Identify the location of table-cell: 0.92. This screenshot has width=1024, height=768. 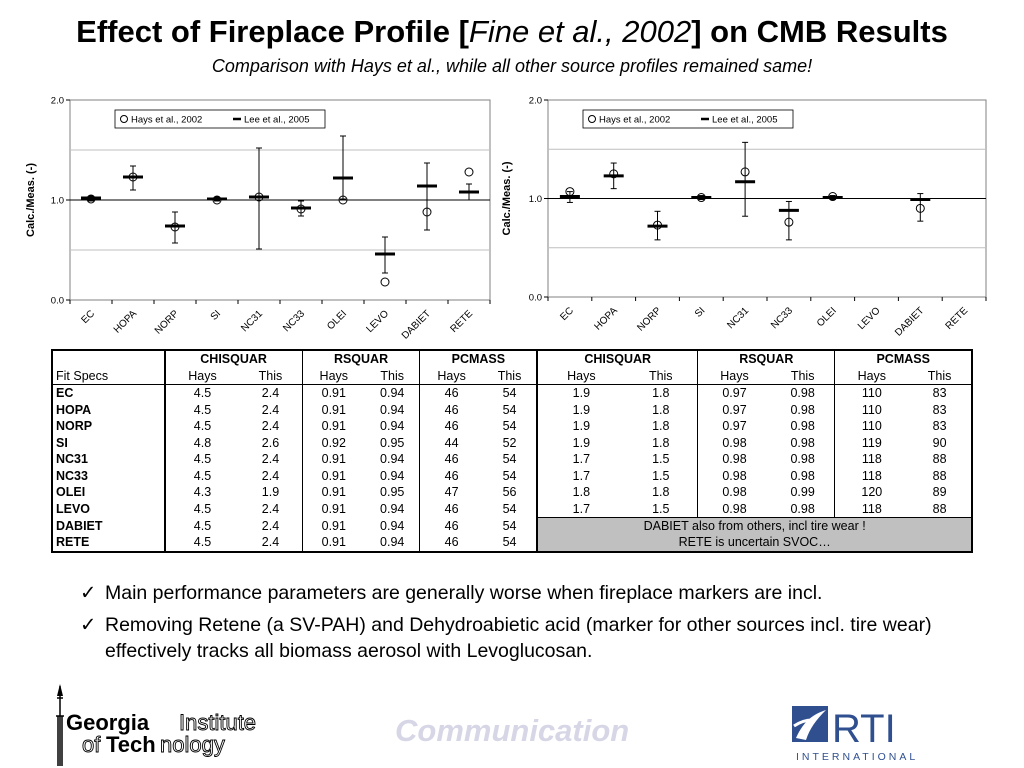
(333, 442).